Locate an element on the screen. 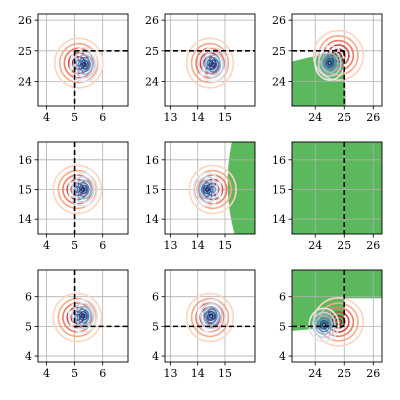 The width and height of the screenshot is (400, 400). subplot-2-1: 13 14 15 4 5 6 is located at coordinates (204, 324).